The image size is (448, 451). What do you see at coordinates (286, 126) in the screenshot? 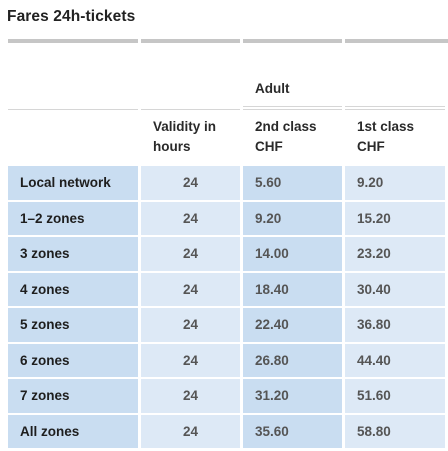
I see `second-class-header-line1: 2nd class` at bounding box center [286, 126].